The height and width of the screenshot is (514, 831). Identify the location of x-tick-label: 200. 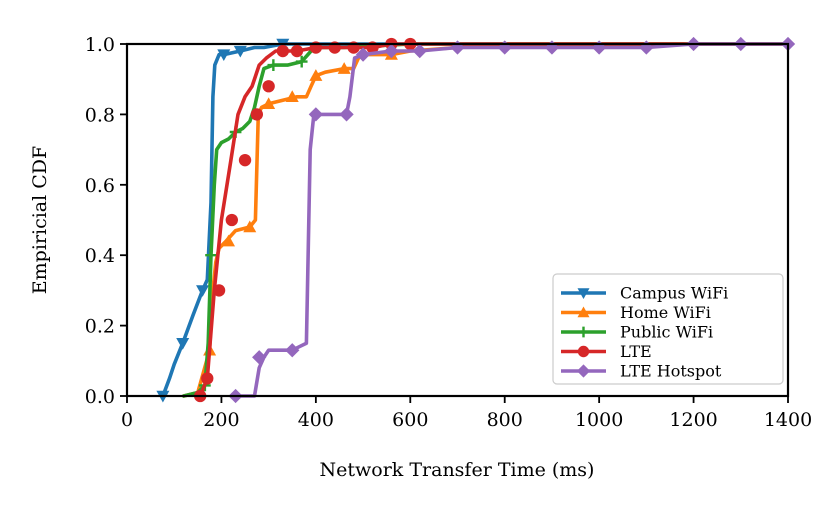
(221, 420).